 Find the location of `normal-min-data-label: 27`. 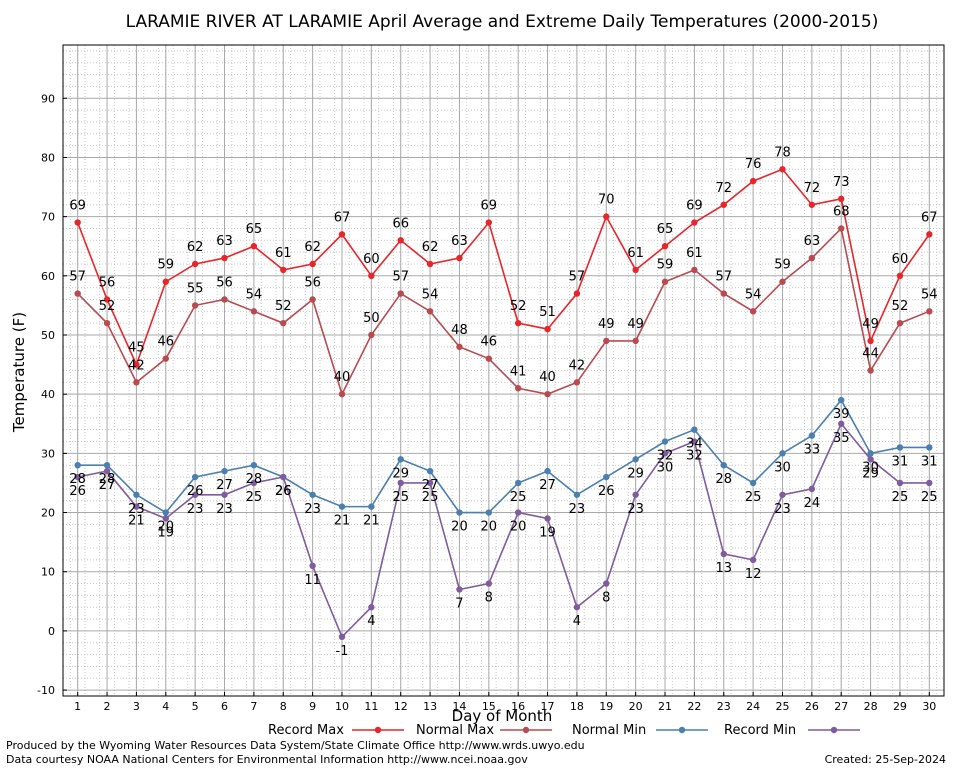

normal-min-data-label: 27 is located at coordinates (547, 485).